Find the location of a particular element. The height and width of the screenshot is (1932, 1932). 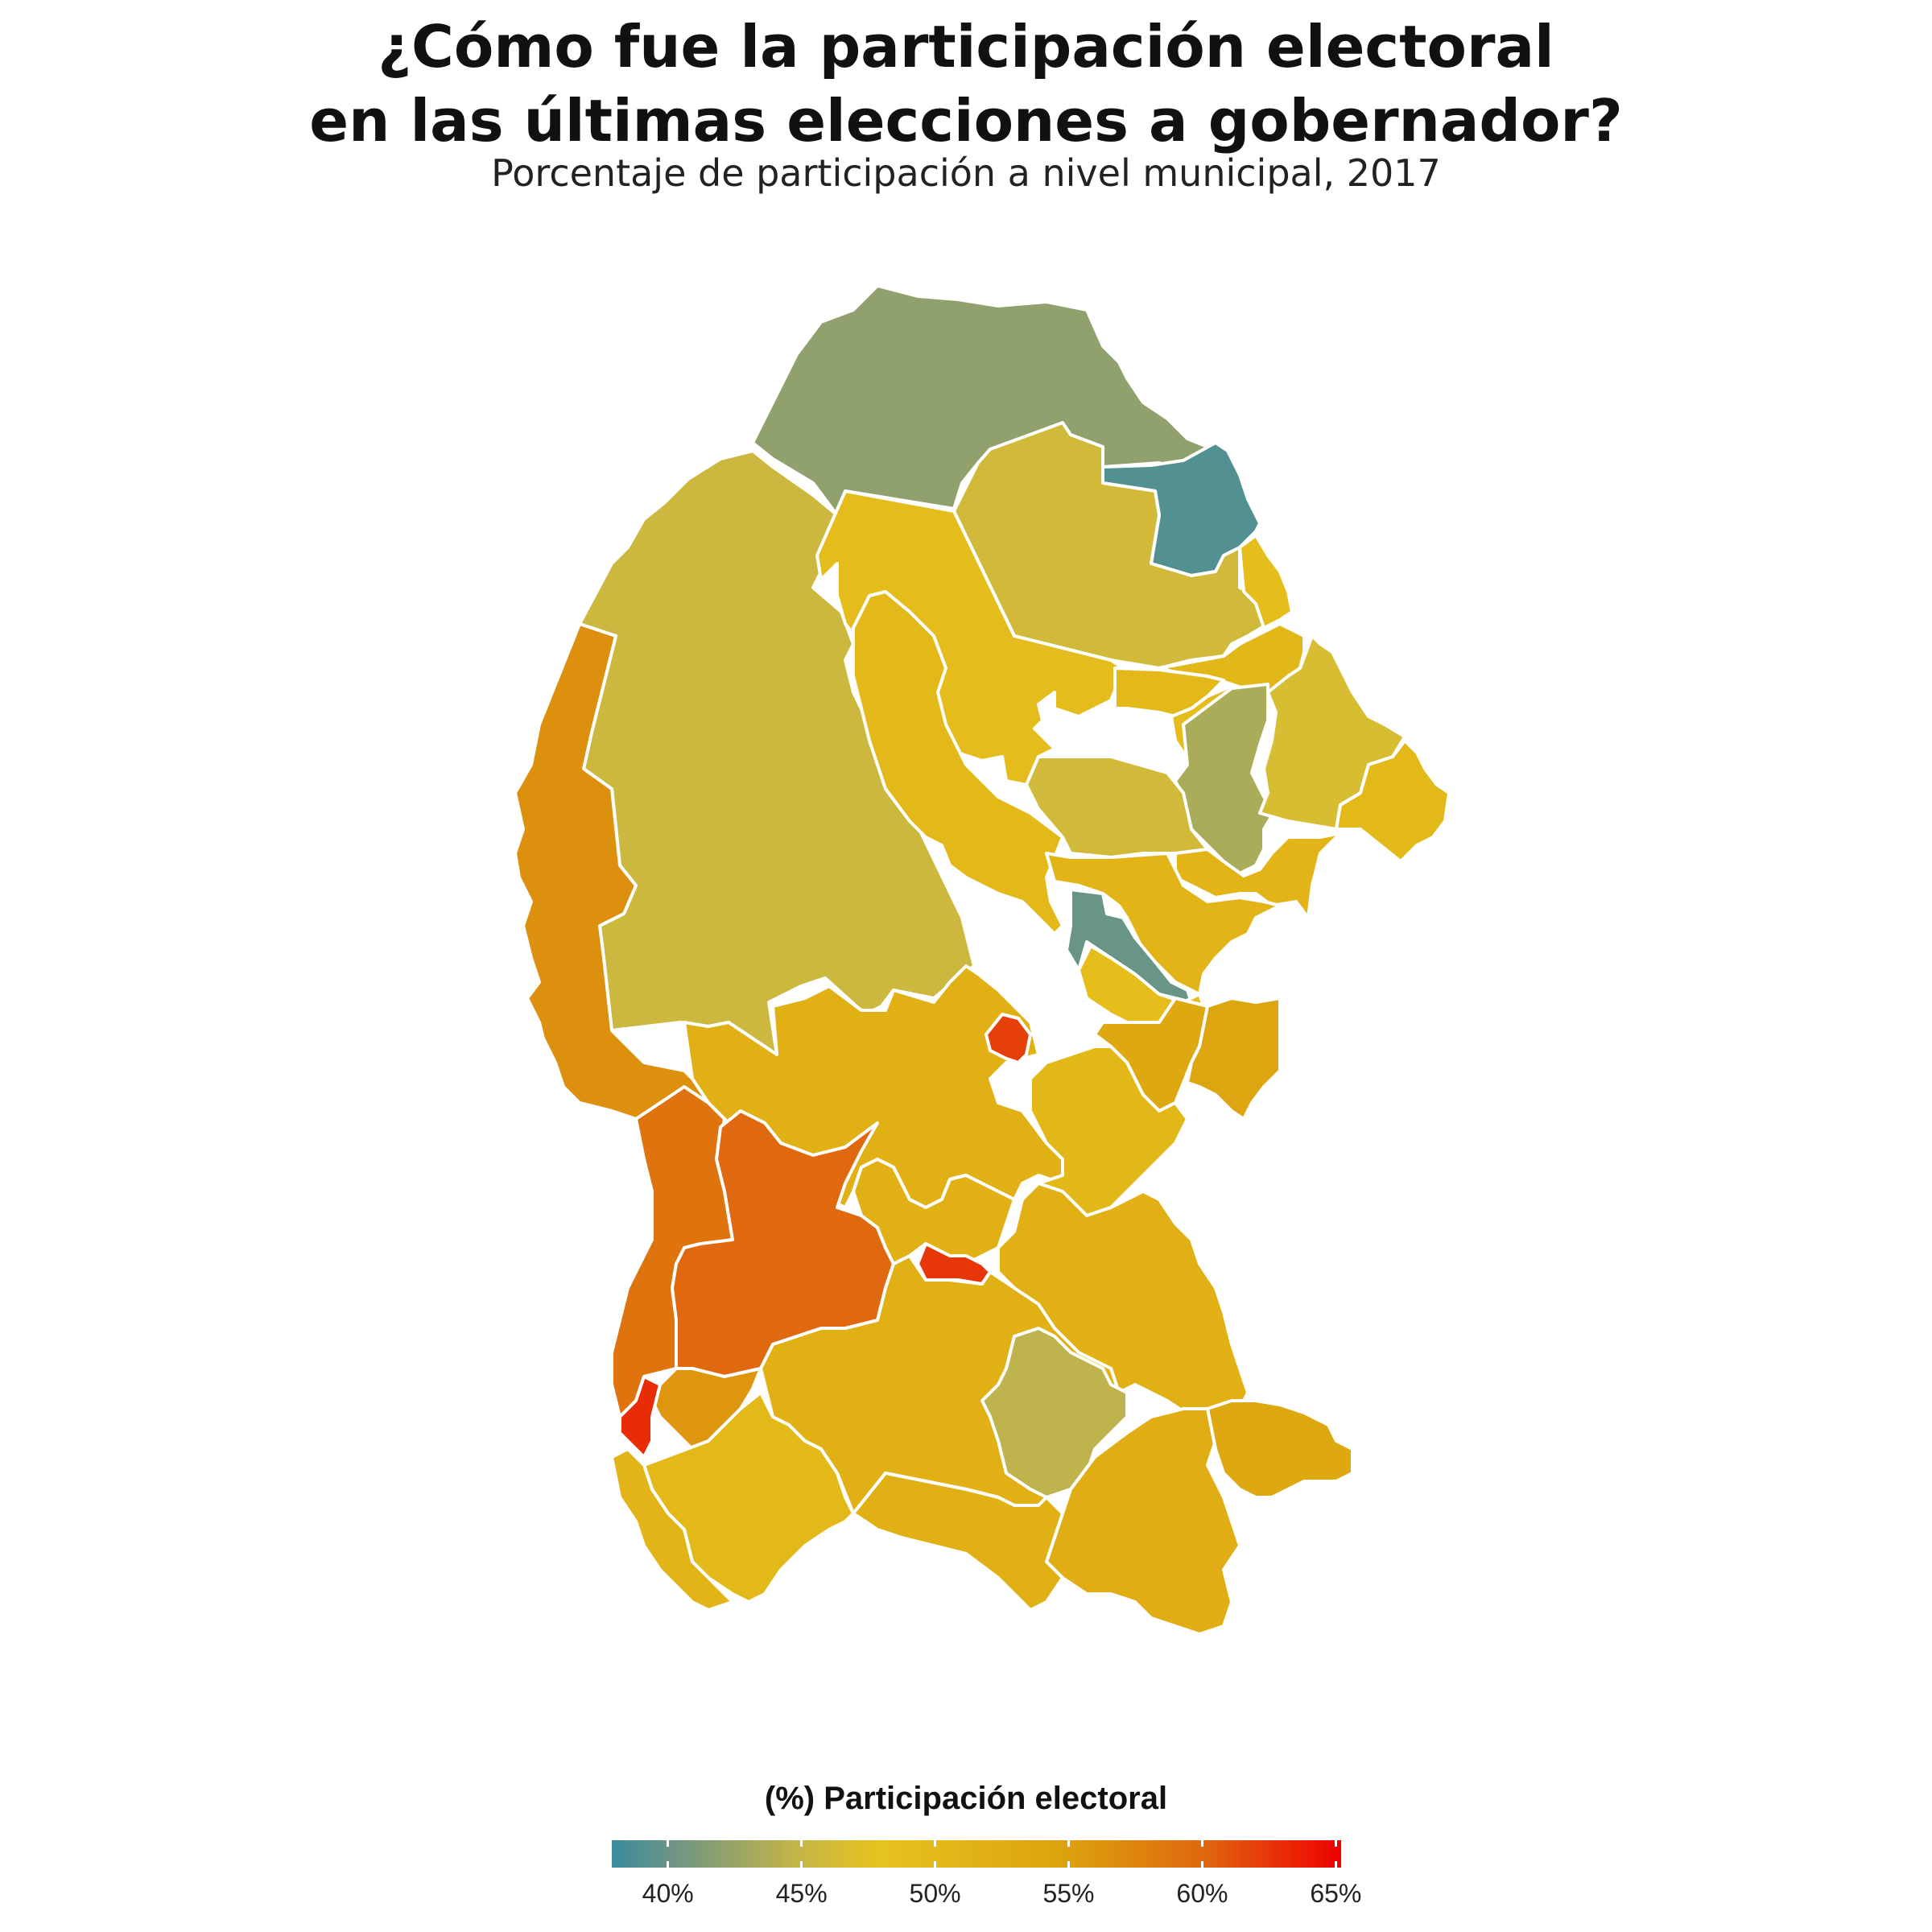

municipality-m28 is located at coordinates (640, 1417).